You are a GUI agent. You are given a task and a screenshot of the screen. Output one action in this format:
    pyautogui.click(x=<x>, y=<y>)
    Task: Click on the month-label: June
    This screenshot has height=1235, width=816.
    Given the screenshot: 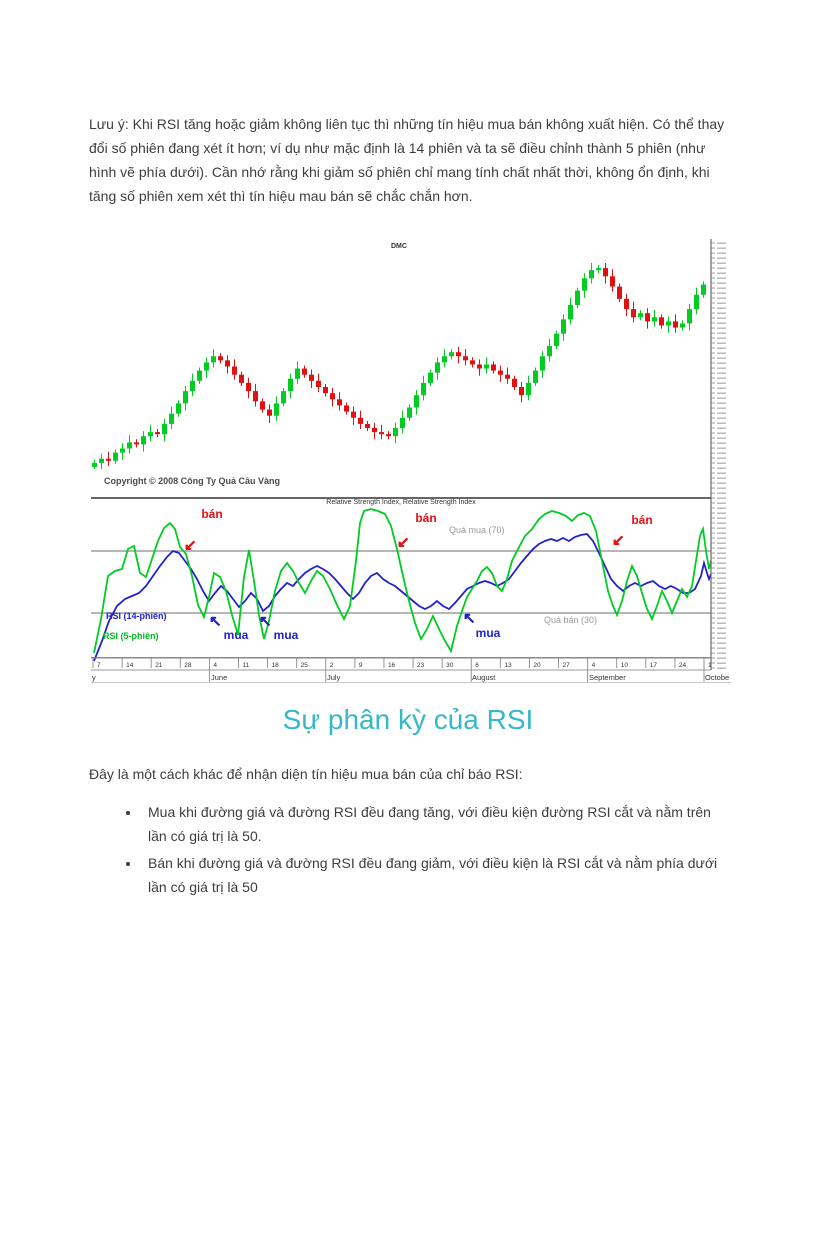 What is the action you would take?
    pyautogui.click(x=219, y=677)
    